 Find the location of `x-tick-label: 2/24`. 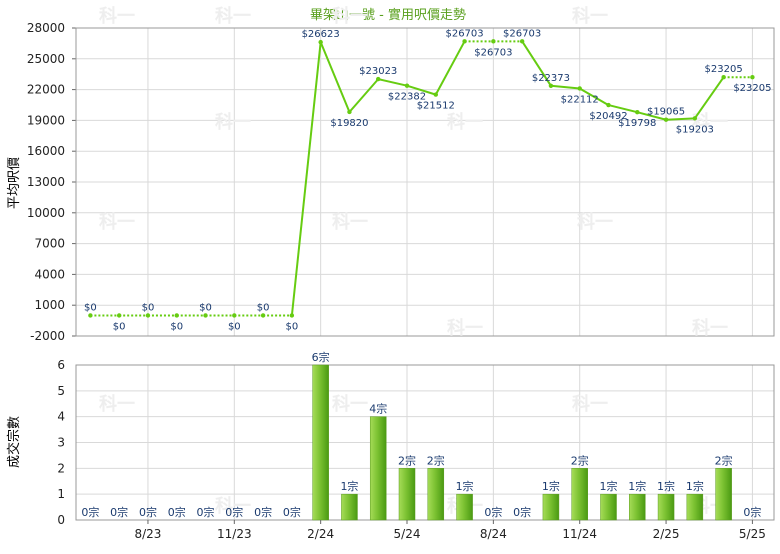

x-tick-label: 2/24 is located at coordinates (320, 534).